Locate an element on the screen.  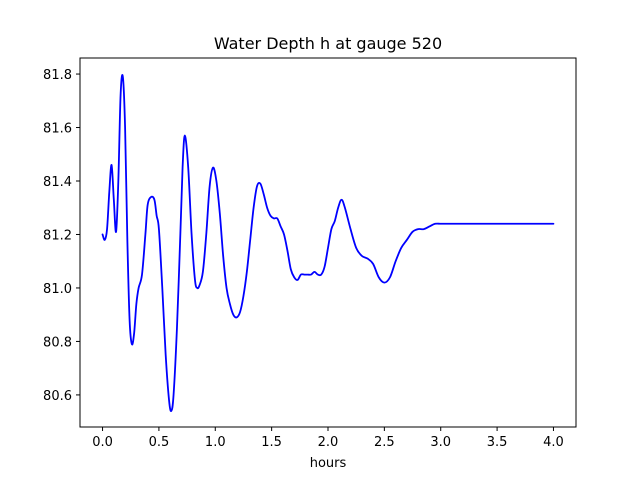
y-tick-label: 80.6 is located at coordinates (57, 396).